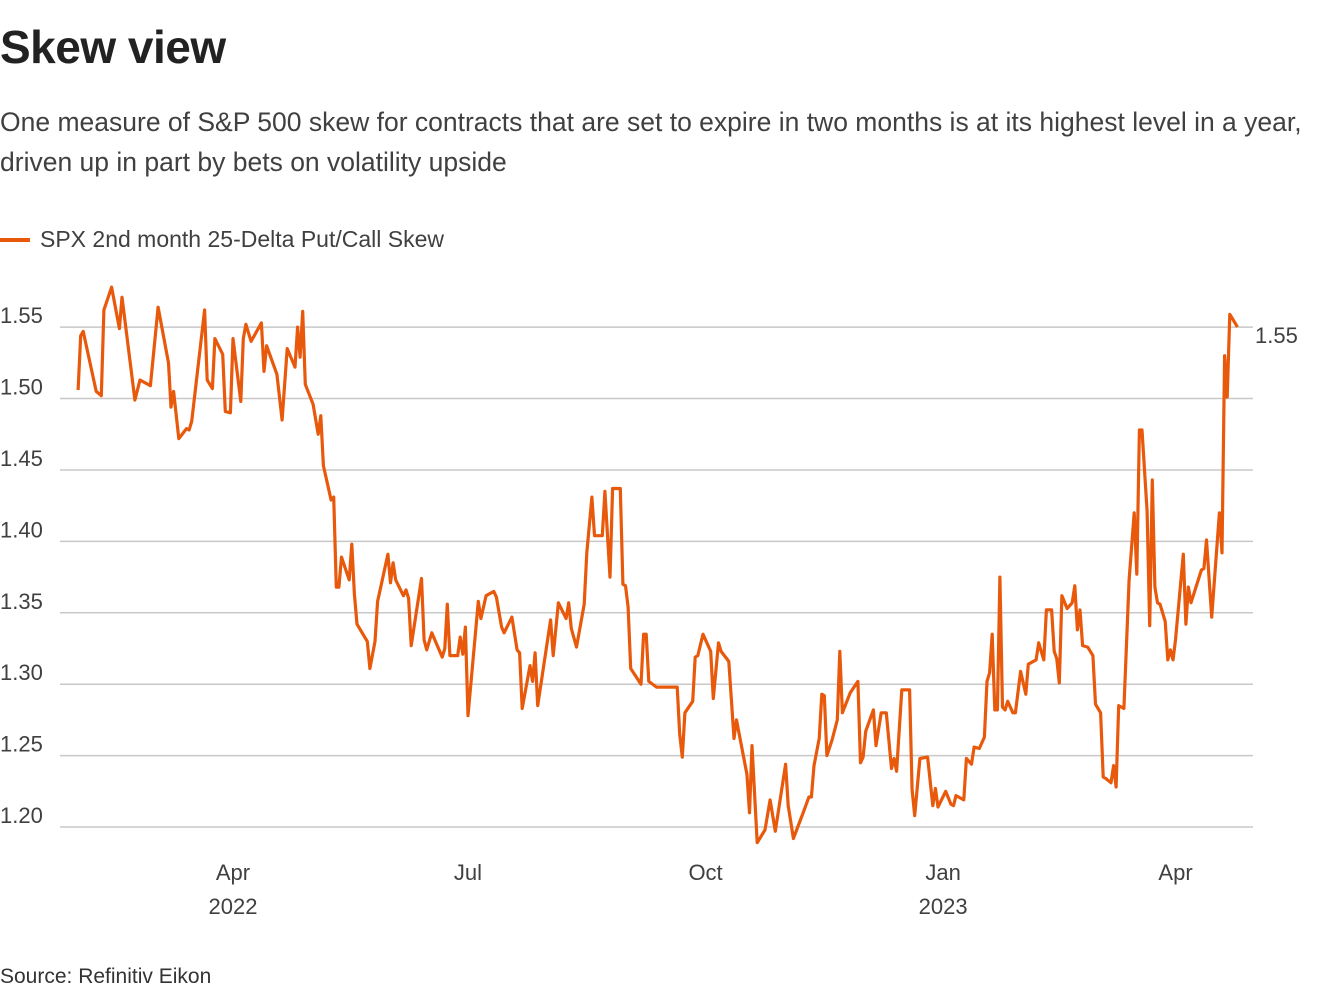 This screenshot has height=1000, width=1320. I want to click on y-tick-label: 1.25, so click(21, 744).